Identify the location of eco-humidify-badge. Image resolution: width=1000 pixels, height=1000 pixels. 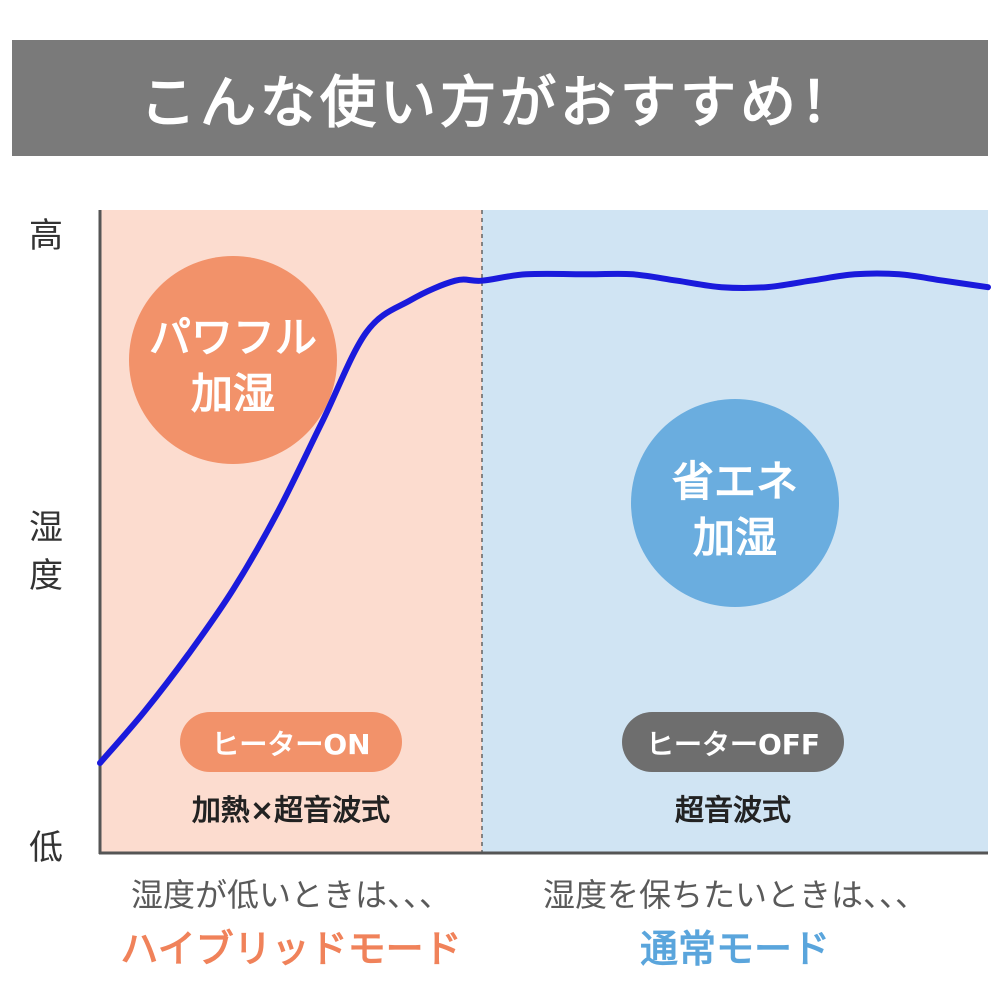
(735, 503).